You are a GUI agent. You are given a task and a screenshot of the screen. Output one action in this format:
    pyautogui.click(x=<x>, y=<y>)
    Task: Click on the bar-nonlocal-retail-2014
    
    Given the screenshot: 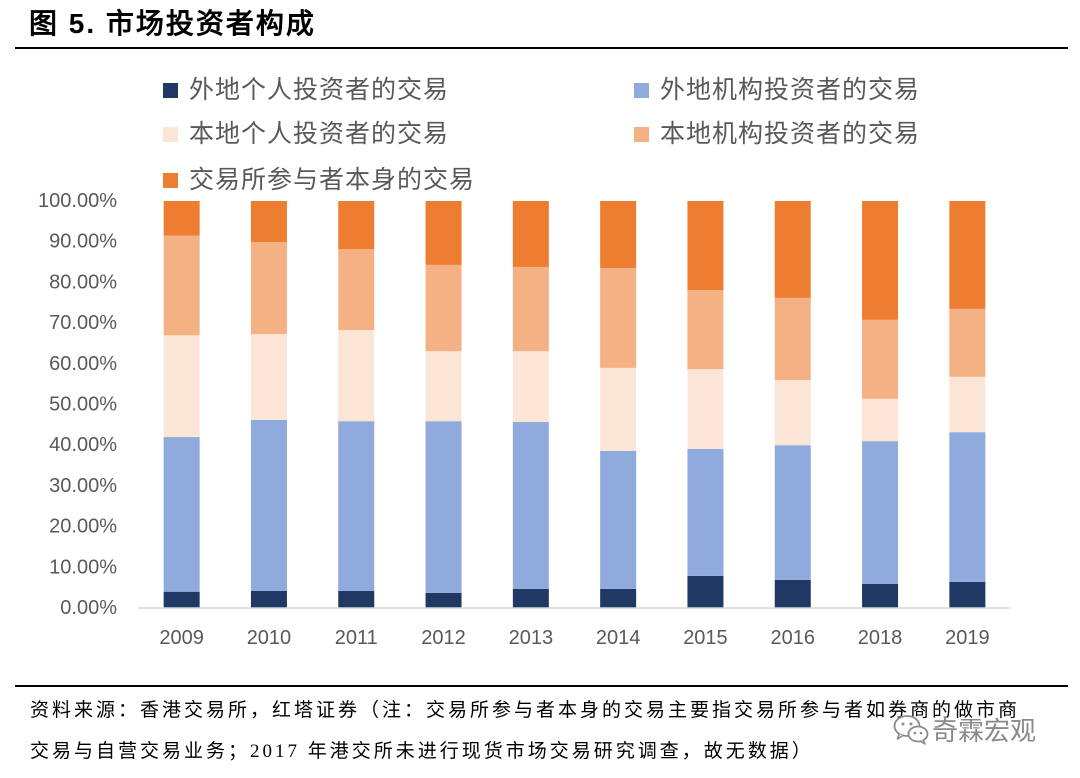 What is the action you would take?
    pyautogui.click(x=618, y=598)
    